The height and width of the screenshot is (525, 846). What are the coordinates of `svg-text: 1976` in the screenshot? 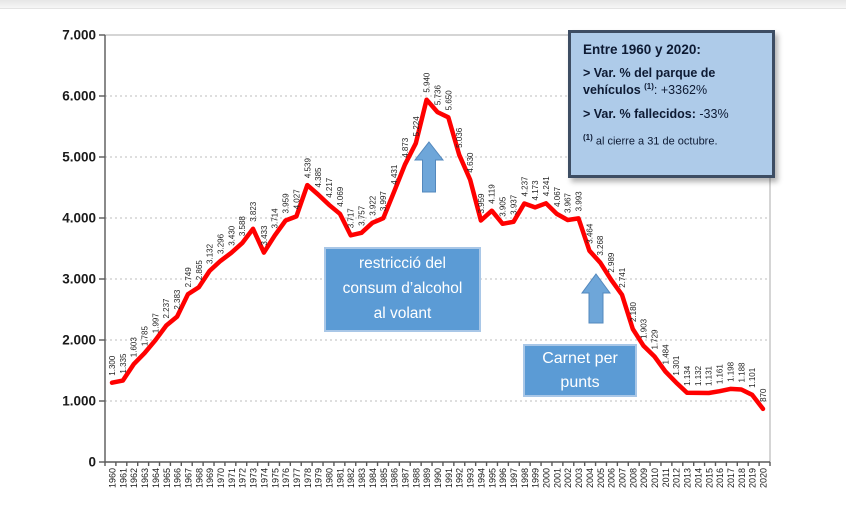 It's located at (286, 478).